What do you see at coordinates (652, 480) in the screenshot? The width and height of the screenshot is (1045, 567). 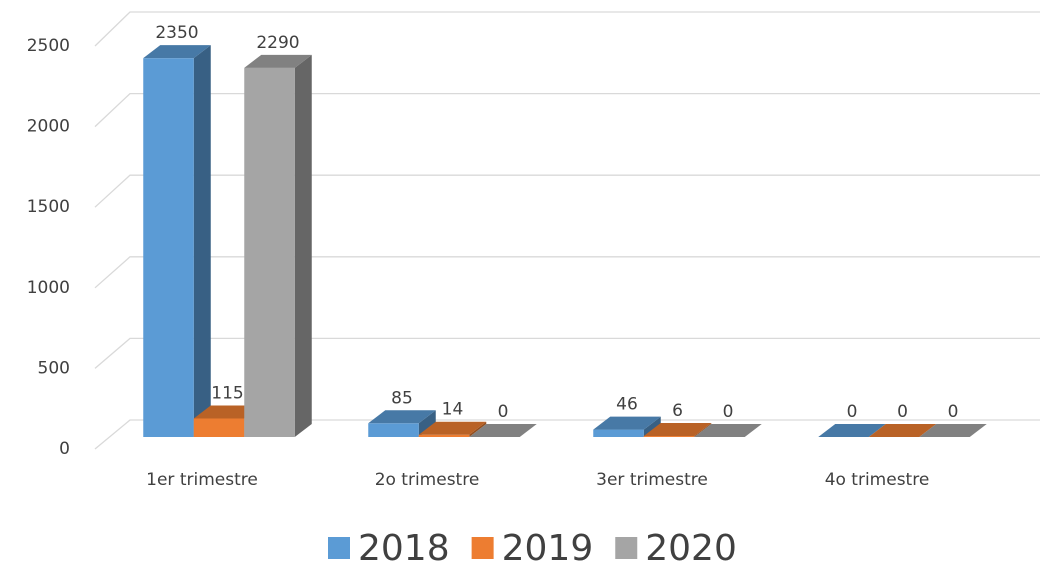 I see `x-tick-label: 3er trimestre` at bounding box center [652, 480].